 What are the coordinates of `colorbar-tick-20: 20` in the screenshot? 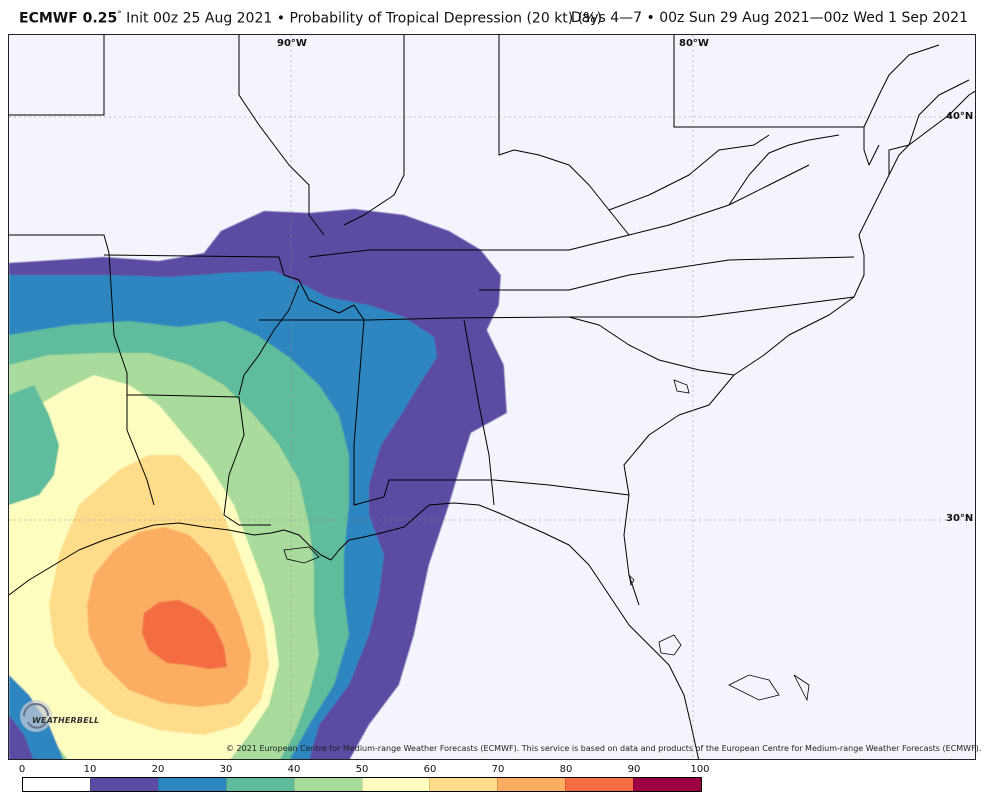 It's located at (158, 769).